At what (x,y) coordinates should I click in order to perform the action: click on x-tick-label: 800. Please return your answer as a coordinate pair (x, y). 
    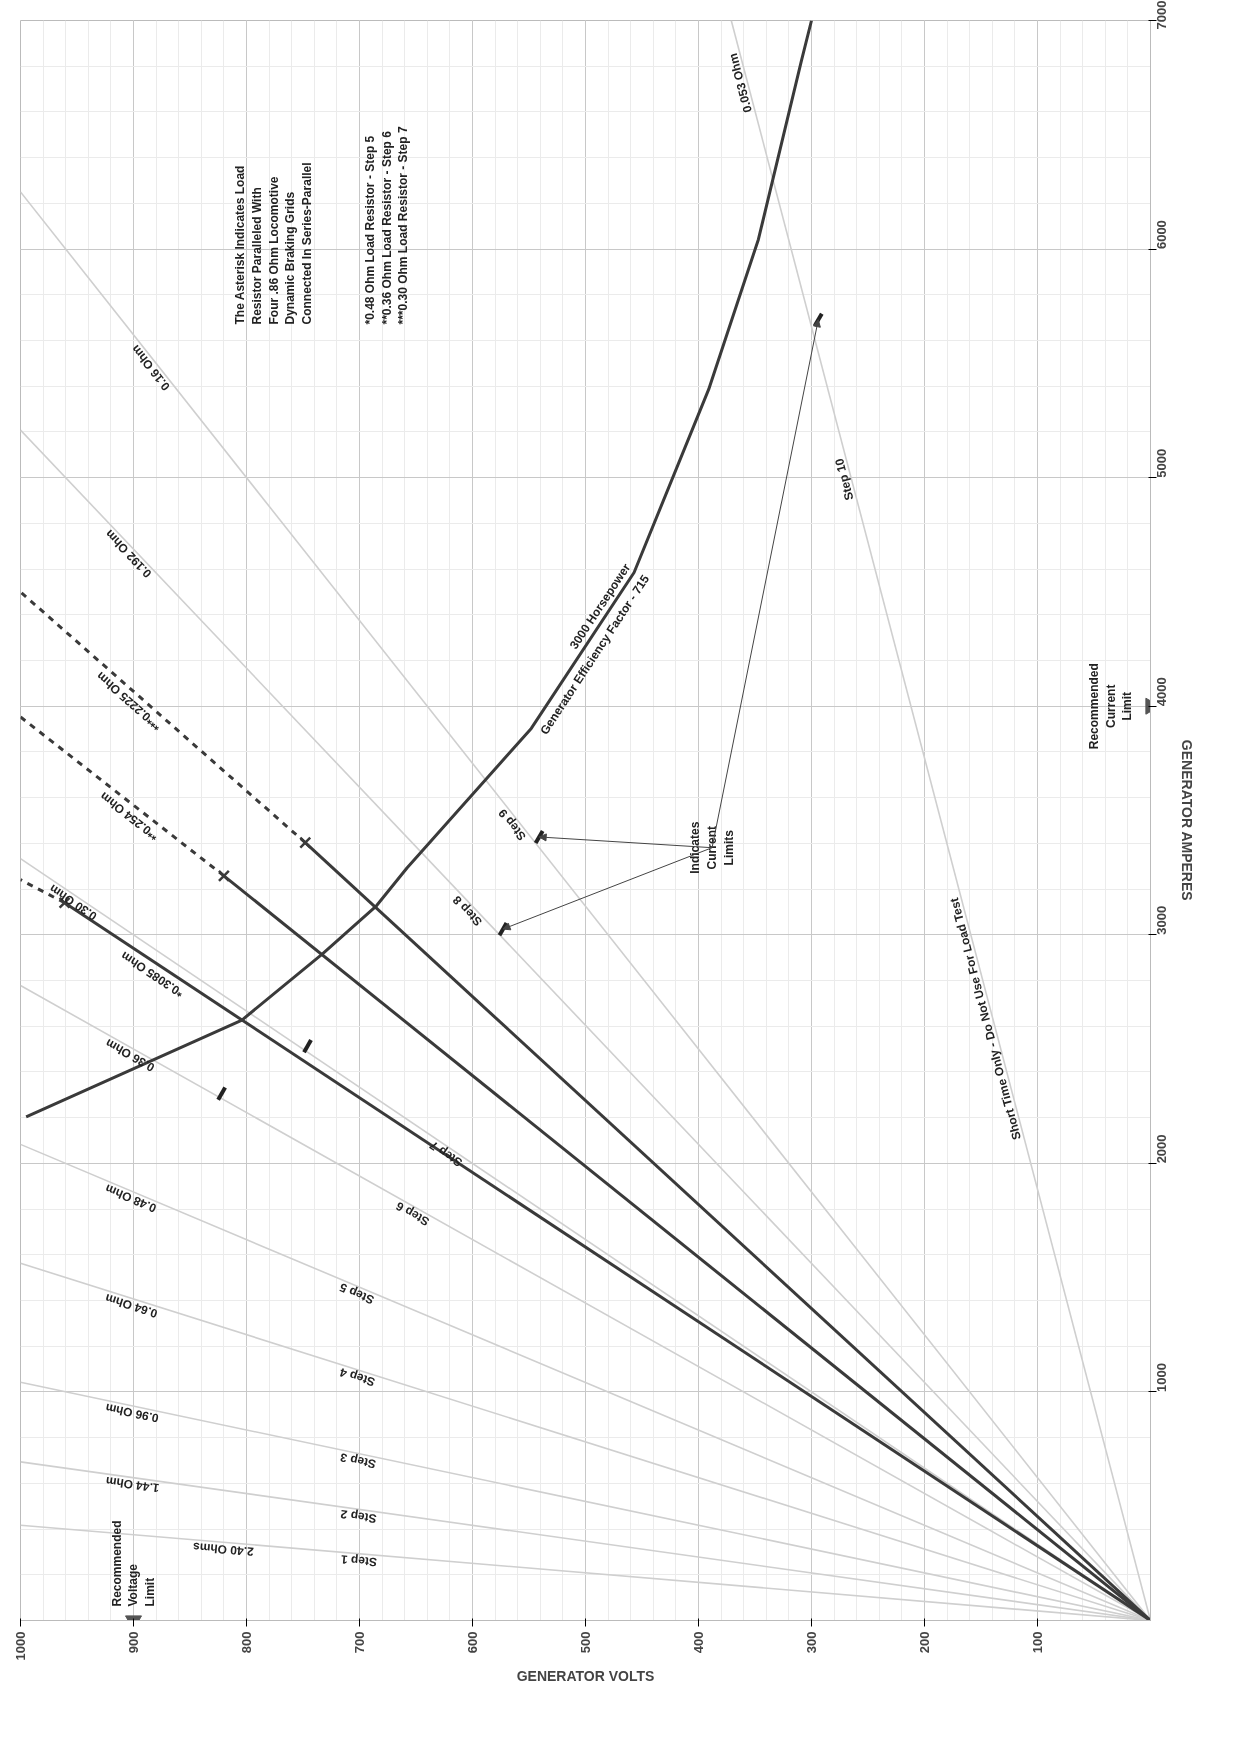
    Looking at the image, I should click on (246, 1642).